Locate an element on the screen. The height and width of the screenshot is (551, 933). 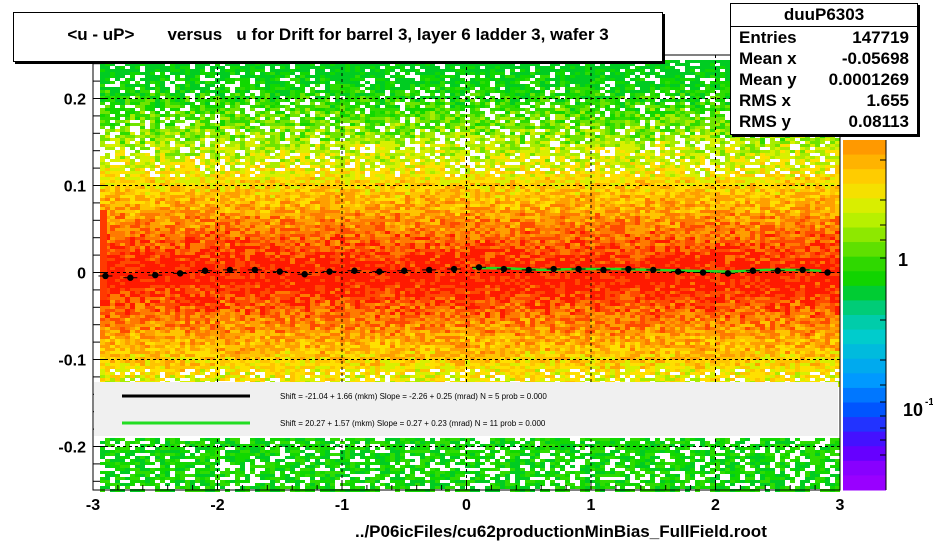
stats-label: Entries is located at coordinates (768, 37).